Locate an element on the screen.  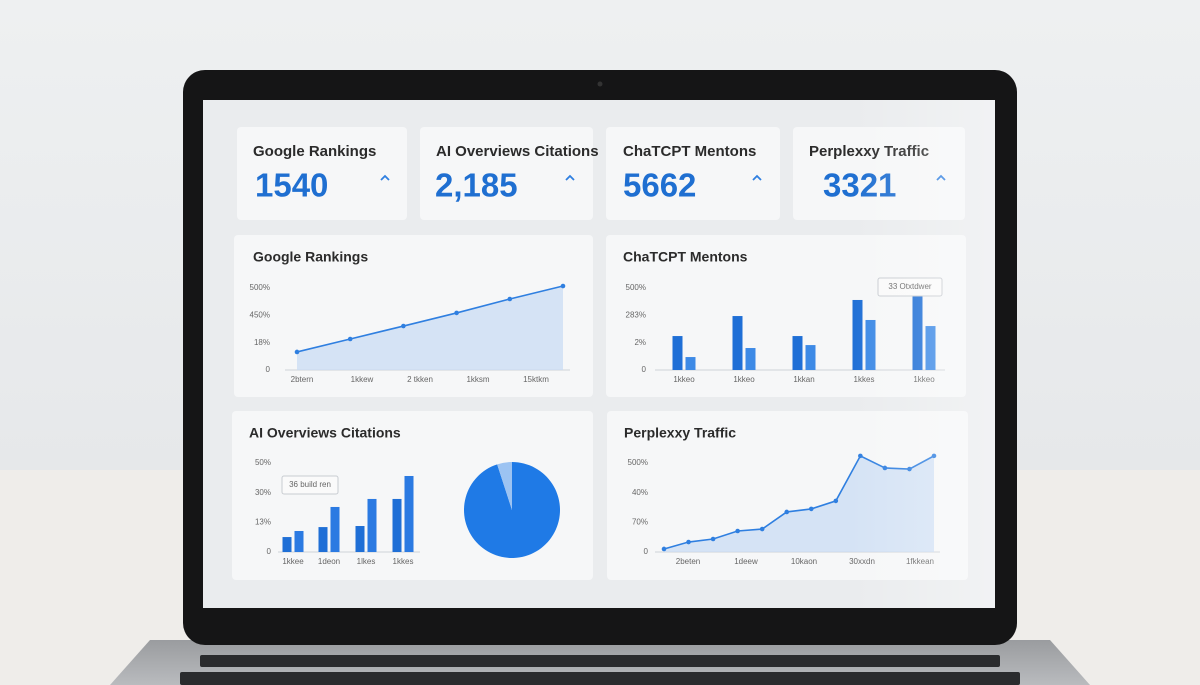
y-axis-label: 50% is located at coordinates (263, 462).